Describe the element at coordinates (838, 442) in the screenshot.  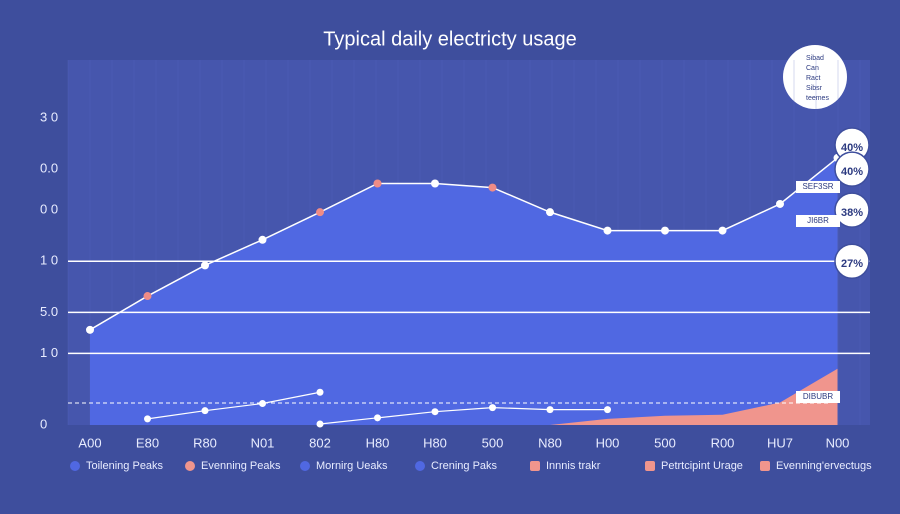
I see `x-tick-label: N00` at that location.